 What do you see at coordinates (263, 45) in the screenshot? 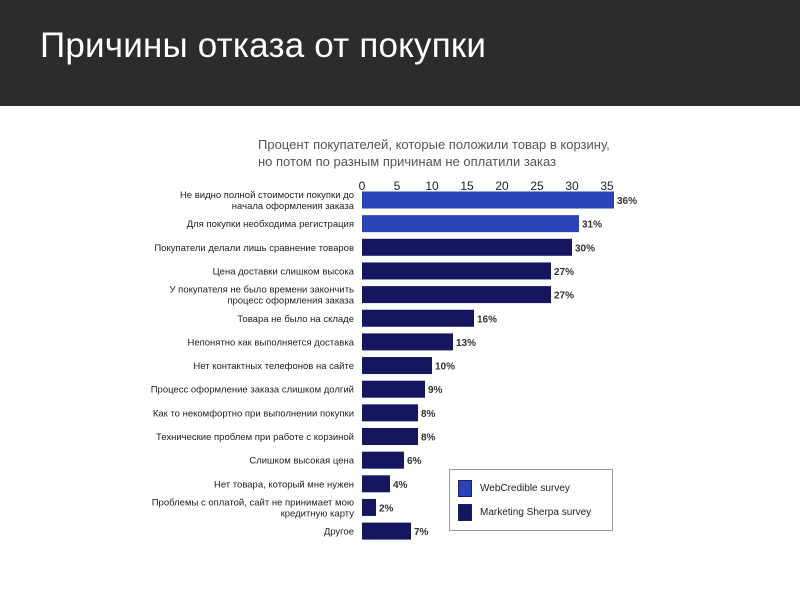
I see `slide-title: Причины отказа от покупки` at bounding box center [263, 45].